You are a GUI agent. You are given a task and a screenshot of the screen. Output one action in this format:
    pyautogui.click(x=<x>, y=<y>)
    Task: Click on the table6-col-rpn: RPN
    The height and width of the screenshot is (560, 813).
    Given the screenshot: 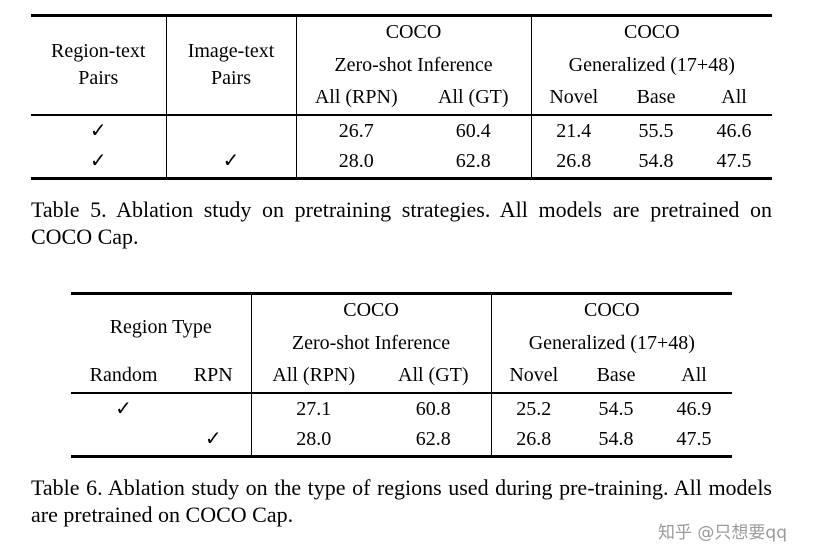 What is the action you would take?
    pyautogui.click(x=213, y=375)
    